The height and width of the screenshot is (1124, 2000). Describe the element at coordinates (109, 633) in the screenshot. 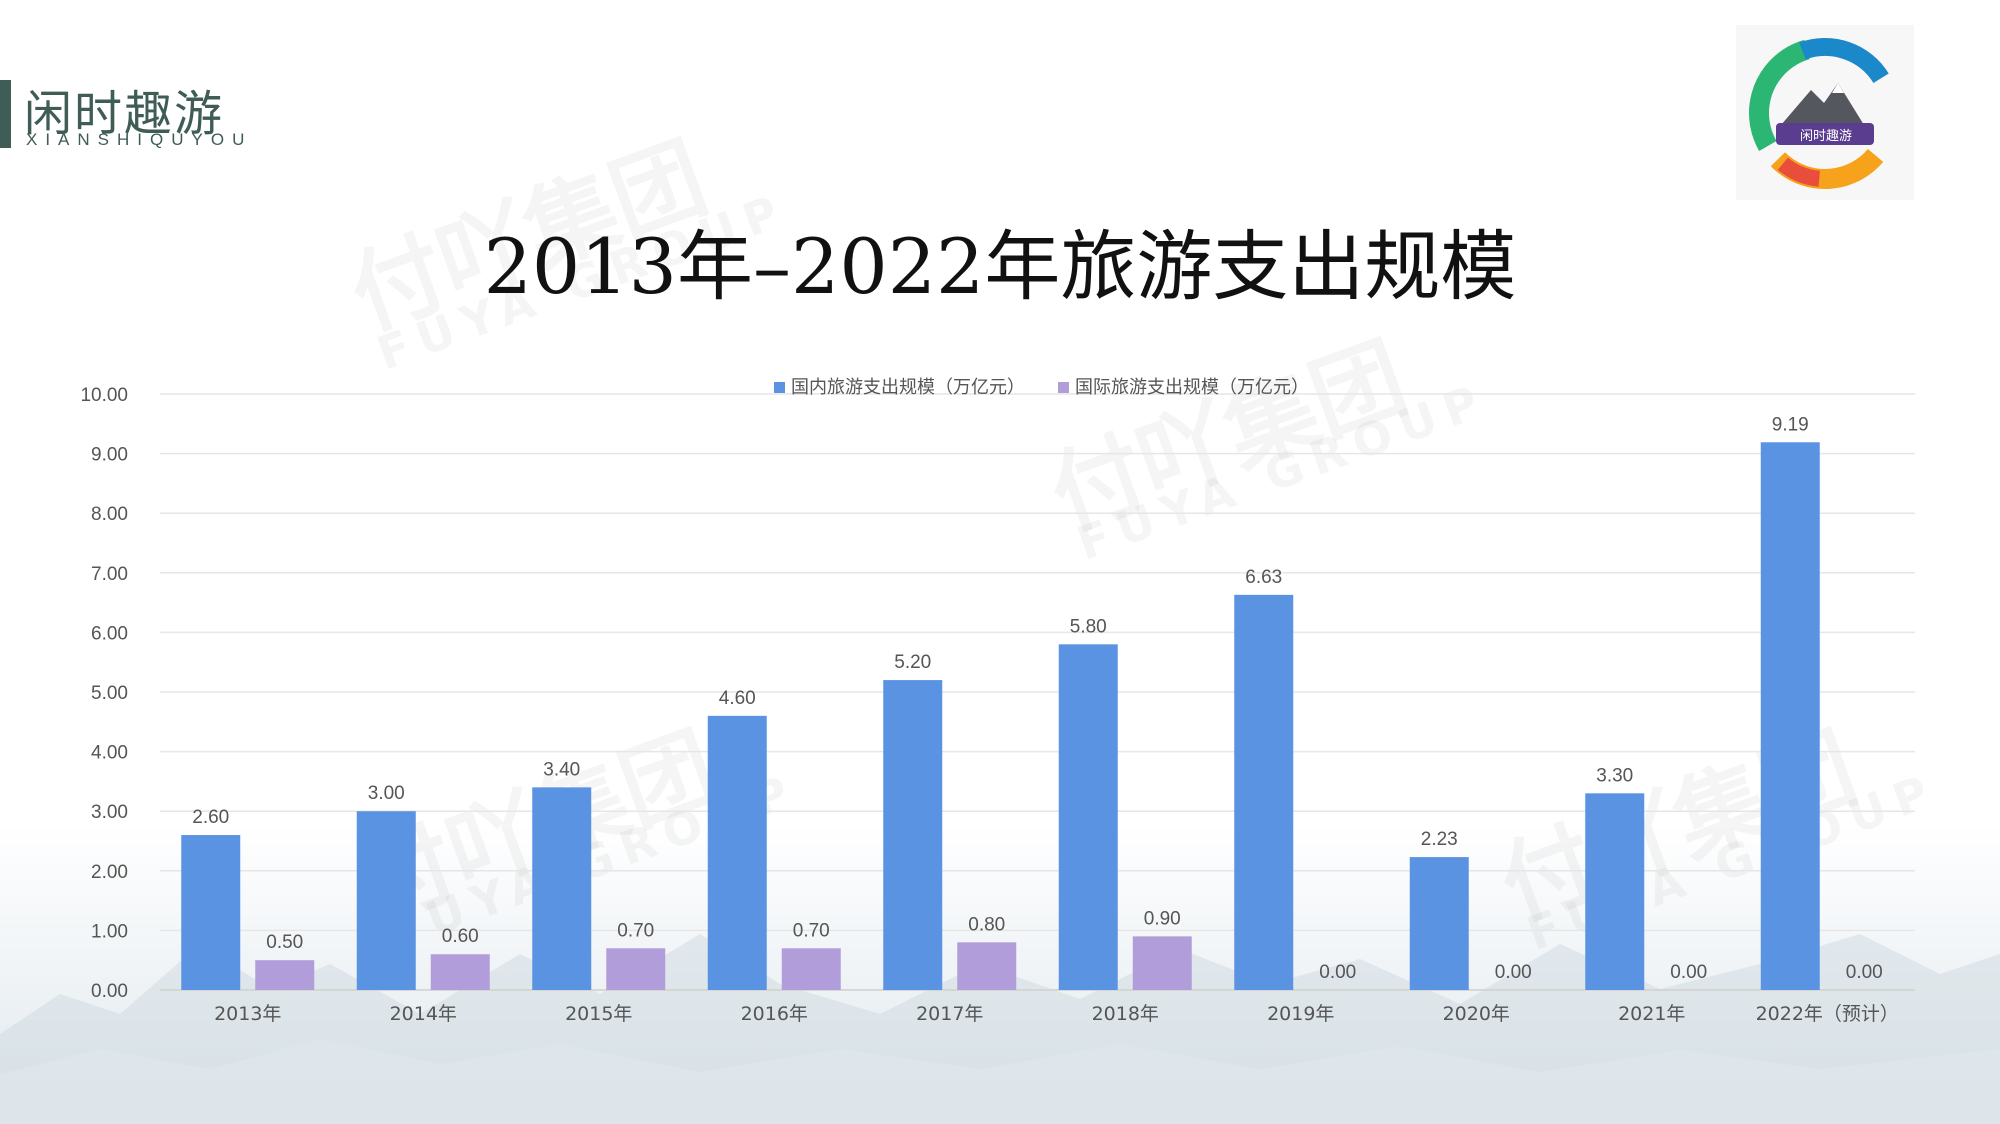

I see `y-tick-label: 6.00` at that location.